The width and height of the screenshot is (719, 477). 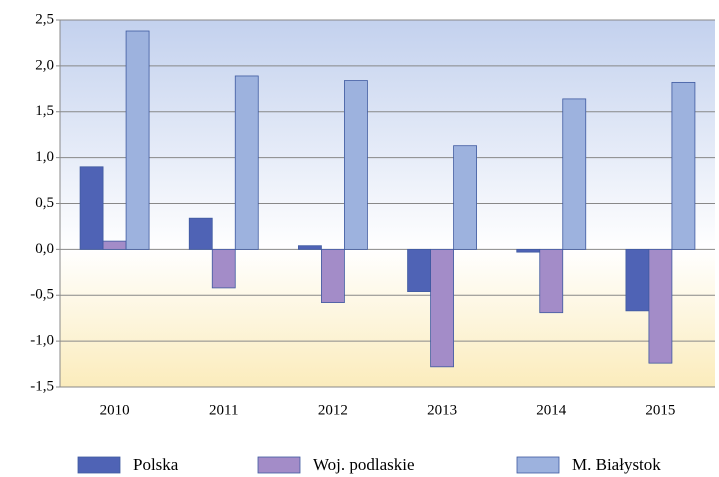 What do you see at coordinates (156, 464) in the screenshot?
I see `legend-label: Polska` at bounding box center [156, 464].